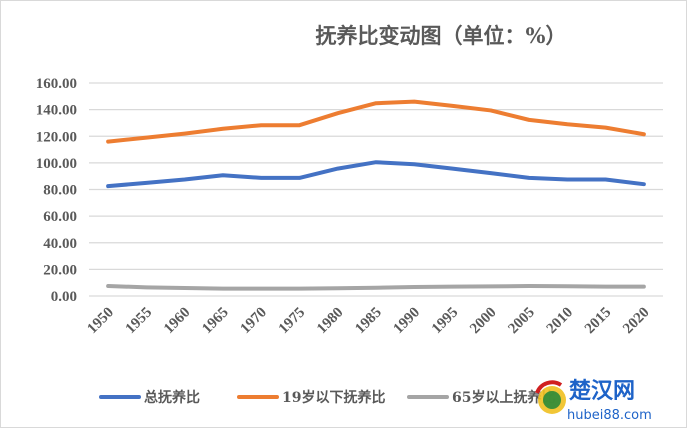 This screenshot has width=687, height=428. What do you see at coordinates (64, 297) in the screenshot?
I see `y-tick-label: 0.00` at bounding box center [64, 297].